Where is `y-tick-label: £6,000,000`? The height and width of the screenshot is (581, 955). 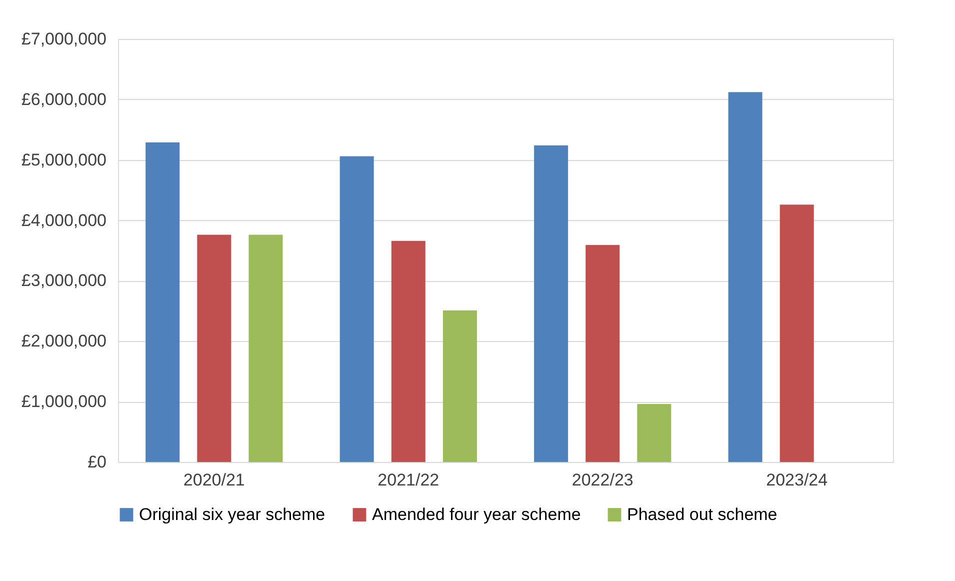 y-tick-label: £6,000,000 is located at coordinates (63, 99).